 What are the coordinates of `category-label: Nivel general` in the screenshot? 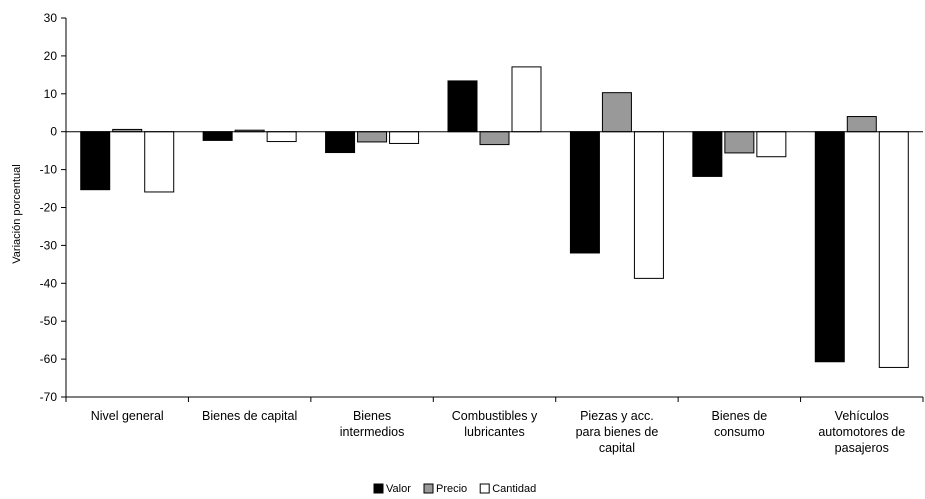 It's located at (127, 416).